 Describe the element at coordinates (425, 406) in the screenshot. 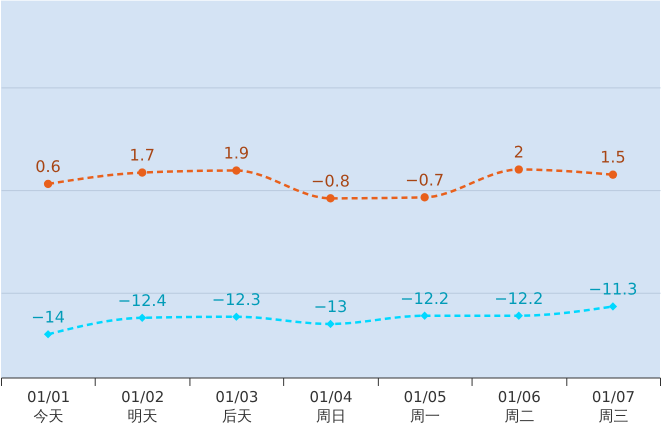

I see `x-tick-label: 01/05 周一` at that location.